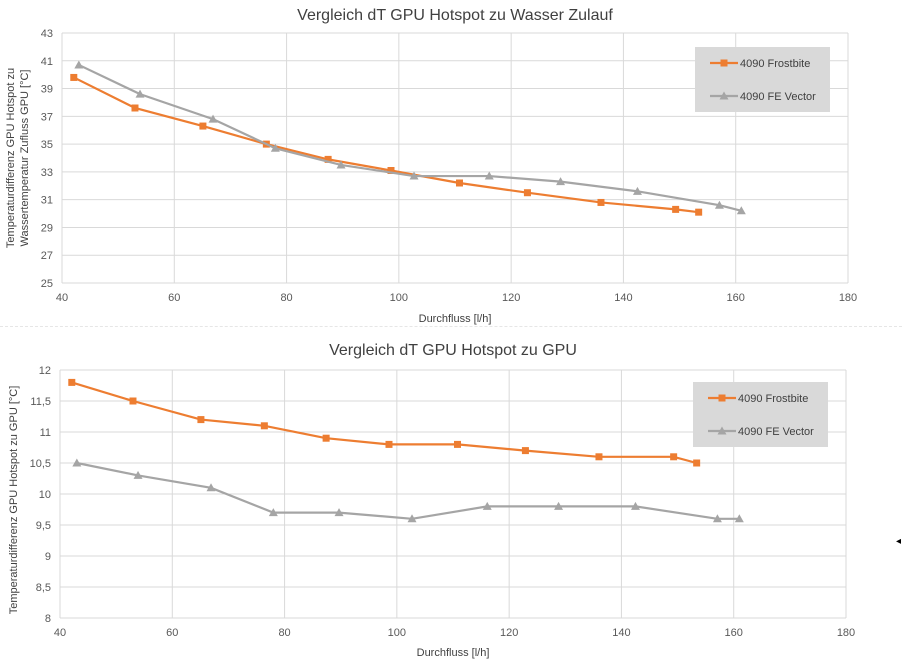 The image size is (902, 663). What do you see at coordinates (25, 158) in the screenshot?
I see `y-axis-label: Wassertemperatur Zufluss GPU [°C]` at bounding box center [25, 158].